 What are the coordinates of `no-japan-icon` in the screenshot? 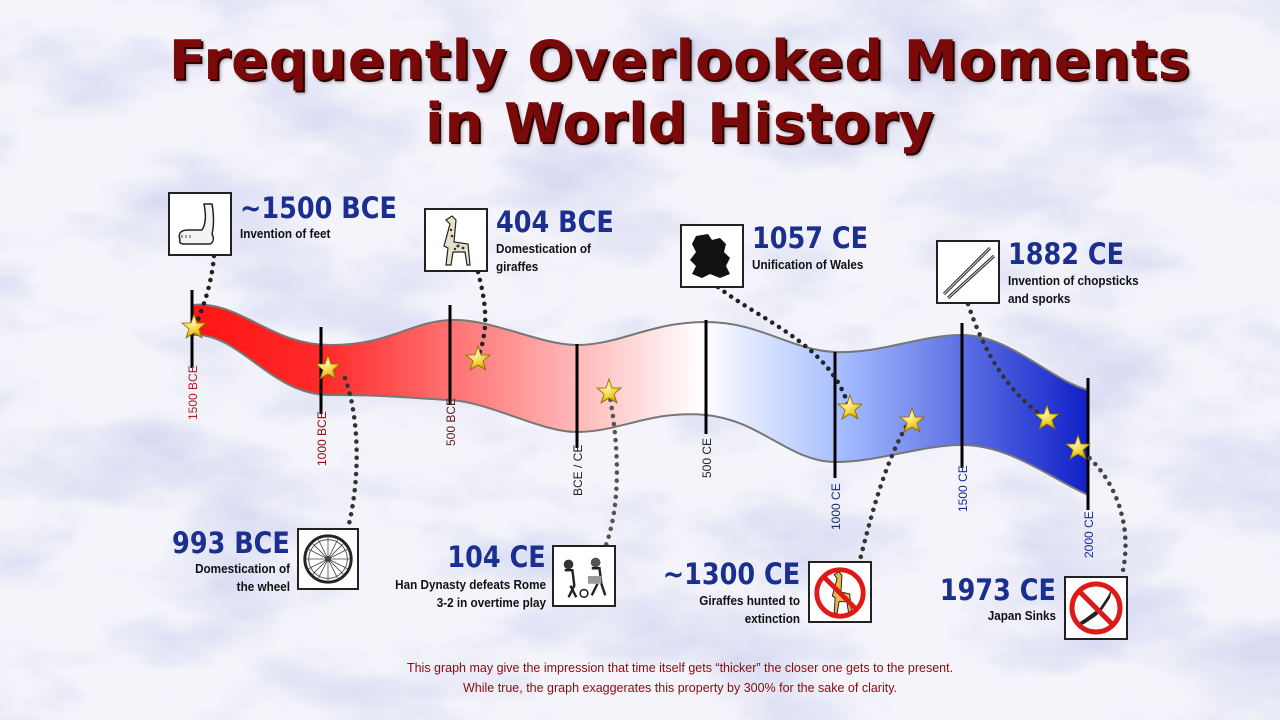 It's located at (1096, 608).